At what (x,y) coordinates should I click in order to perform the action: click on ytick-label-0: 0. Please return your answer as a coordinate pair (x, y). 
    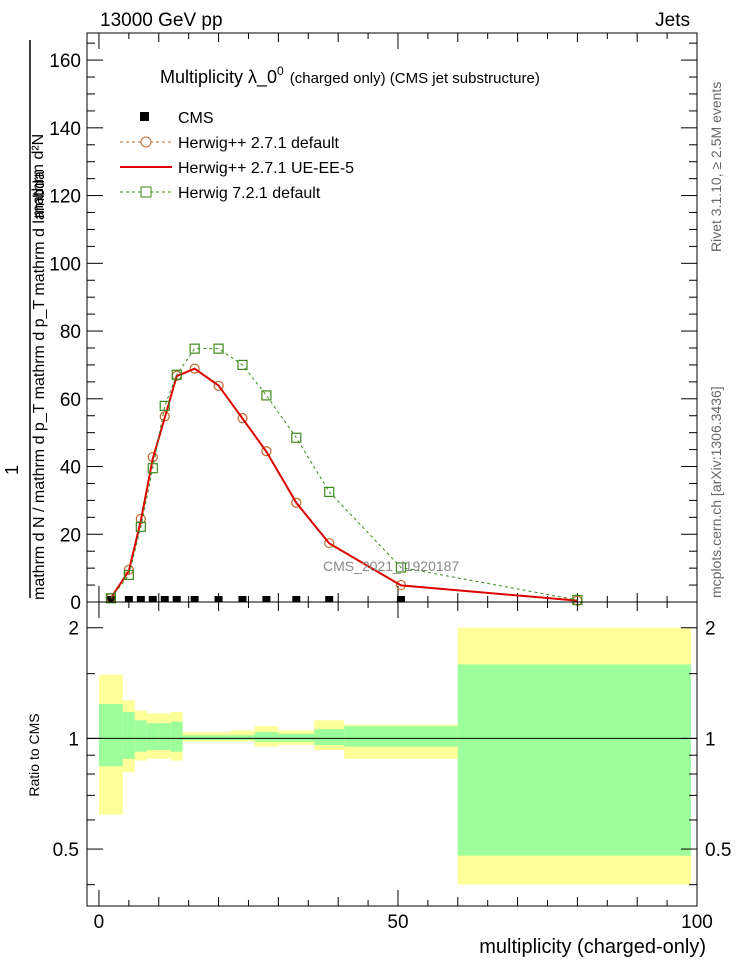
    Looking at the image, I should click on (75, 603).